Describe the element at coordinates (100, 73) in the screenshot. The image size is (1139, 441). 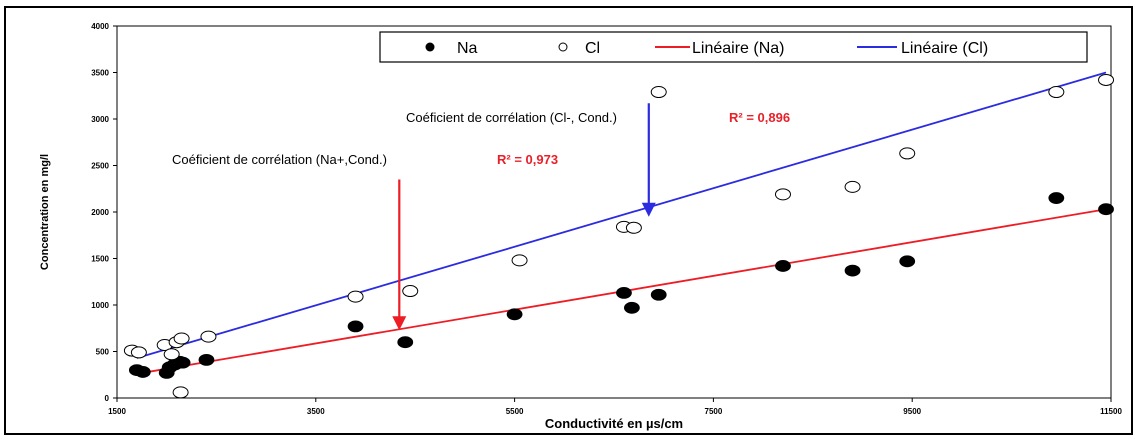
I see `y-tick-label: 3500` at that location.